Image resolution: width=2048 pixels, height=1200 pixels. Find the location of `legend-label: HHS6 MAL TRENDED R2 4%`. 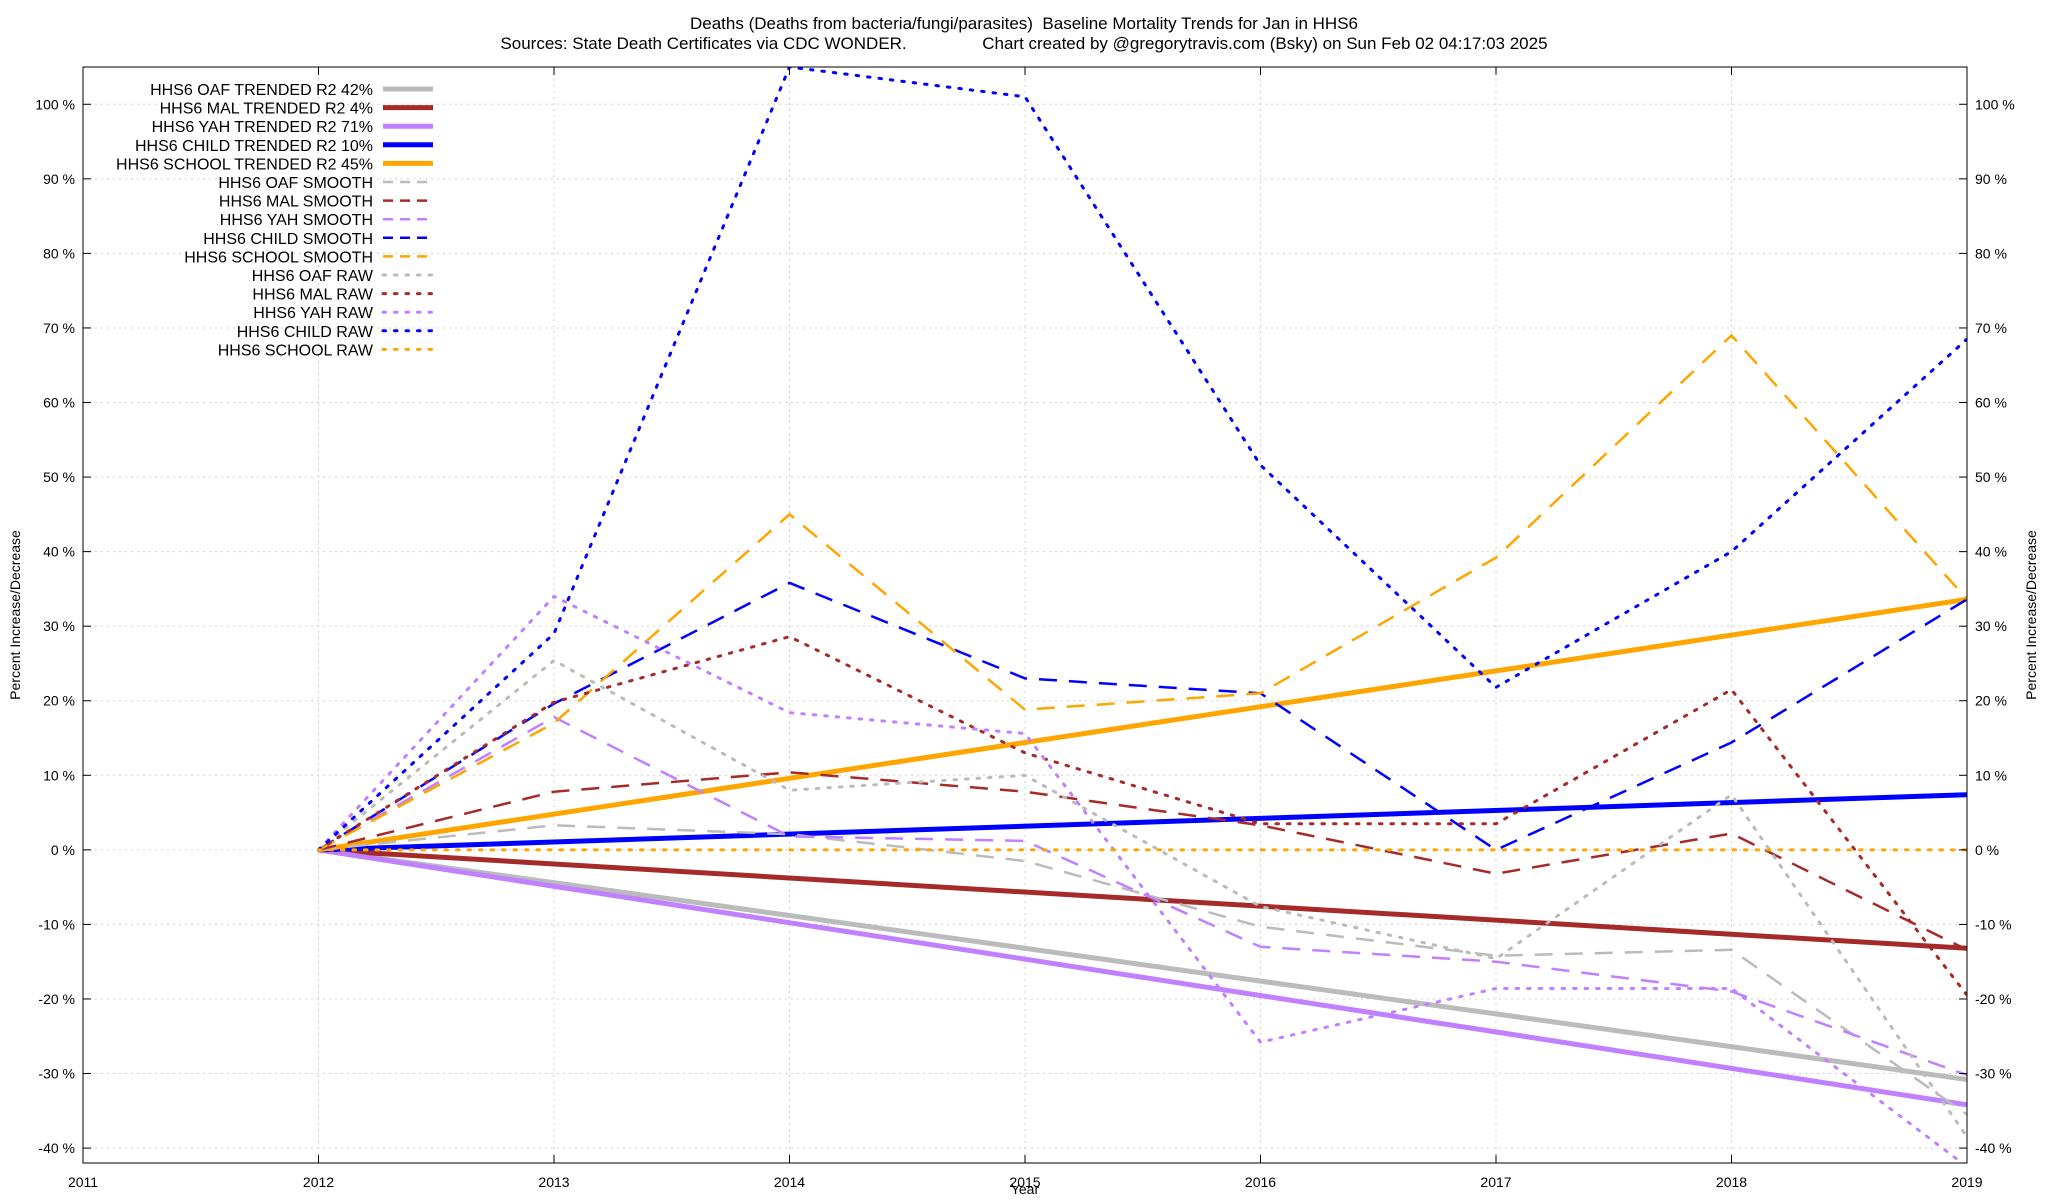

legend-label: HHS6 MAL TRENDED R2 4% is located at coordinates (266, 109).